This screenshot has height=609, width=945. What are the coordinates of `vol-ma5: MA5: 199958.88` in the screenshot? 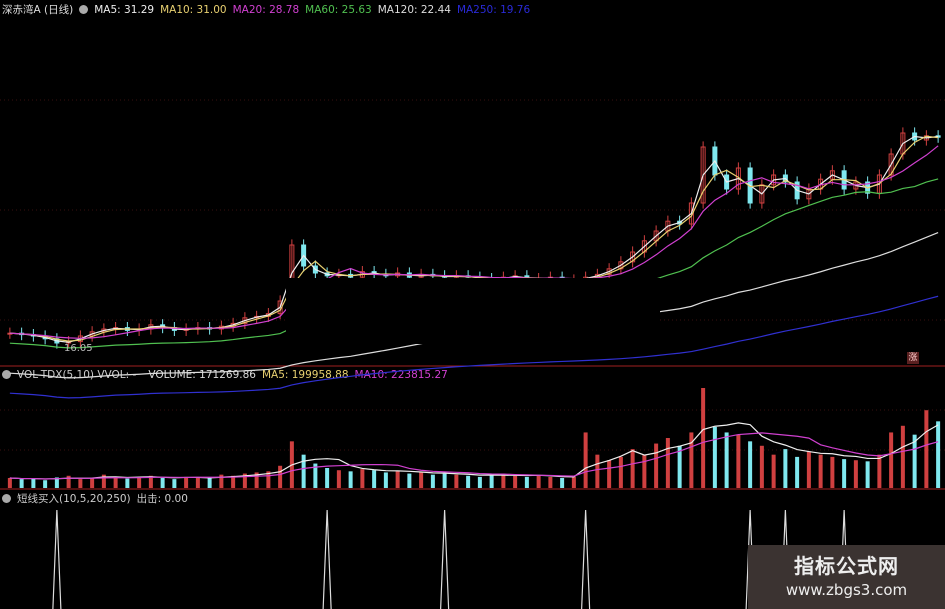 It's located at (305, 375).